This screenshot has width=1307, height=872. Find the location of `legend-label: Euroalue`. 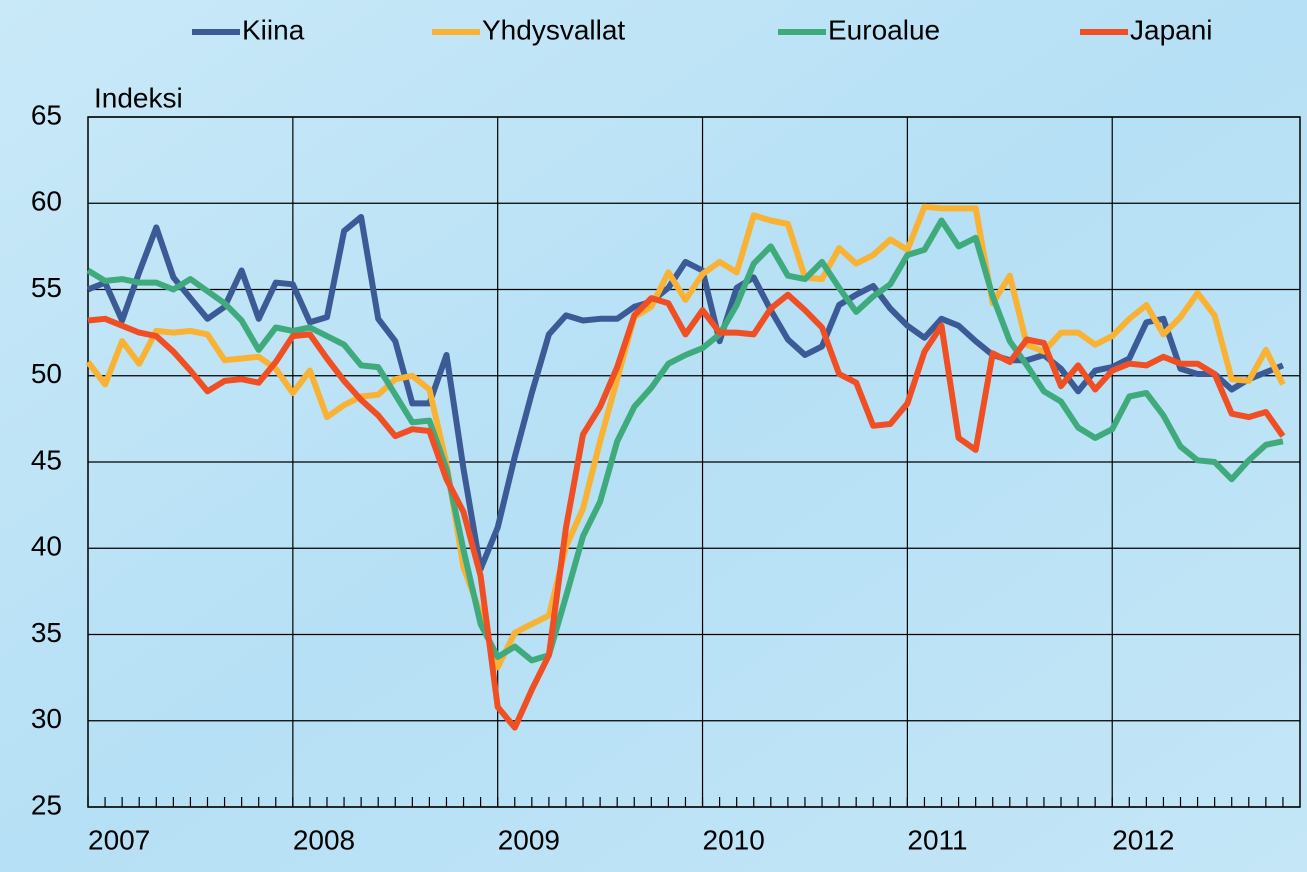

legend-label: Euroalue is located at coordinates (884, 29).